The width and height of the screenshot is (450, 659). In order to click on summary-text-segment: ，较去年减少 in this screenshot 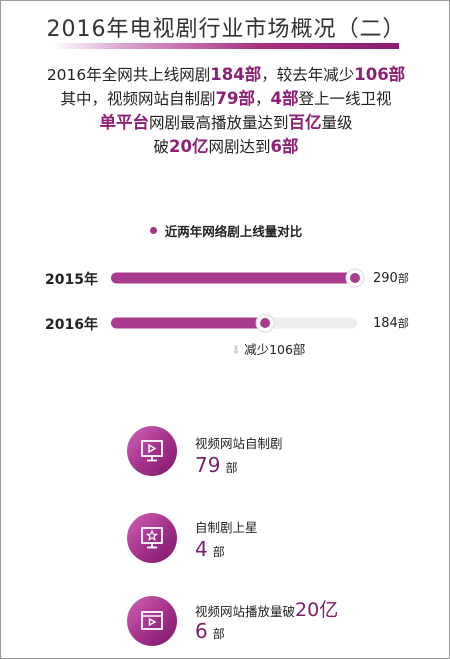, I will do `click(308, 75)`.